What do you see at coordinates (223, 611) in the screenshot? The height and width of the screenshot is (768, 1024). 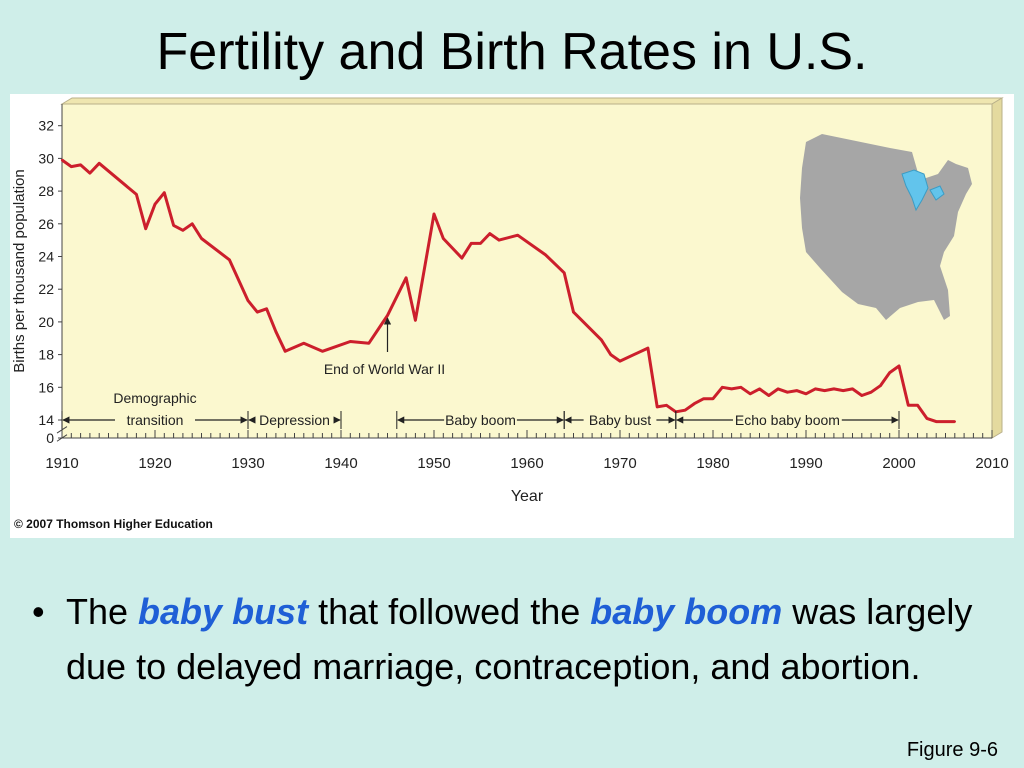 I see `term-baby-bust: baby bust` at bounding box center [223, 611].